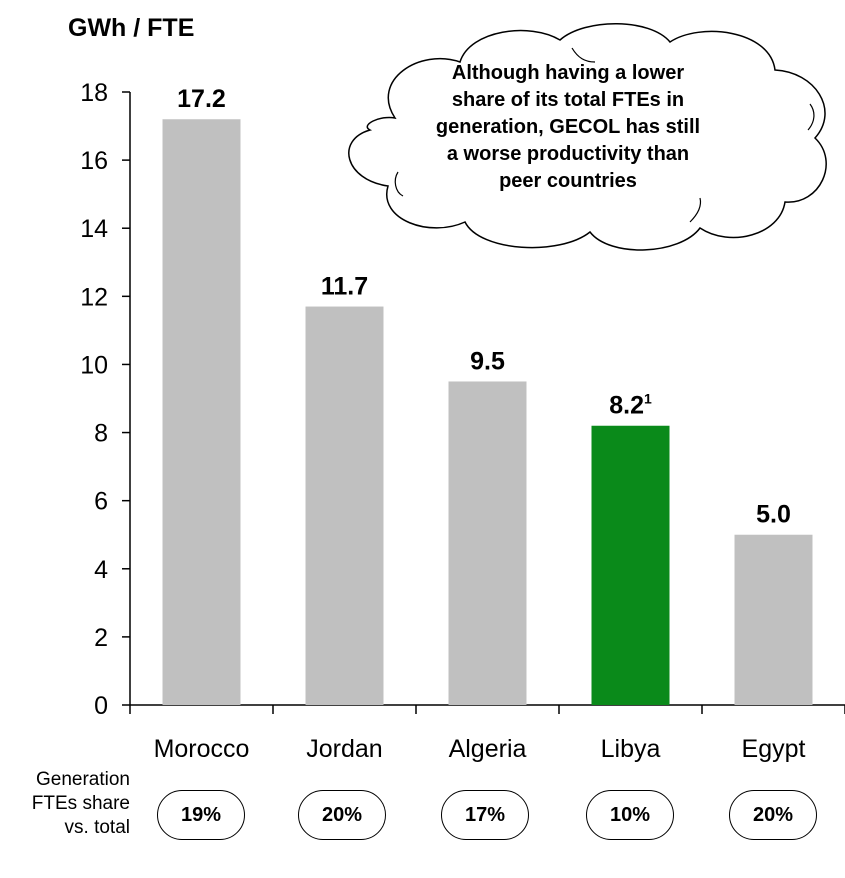  I want to click on y-tick-label: 8, so click(101, 434).